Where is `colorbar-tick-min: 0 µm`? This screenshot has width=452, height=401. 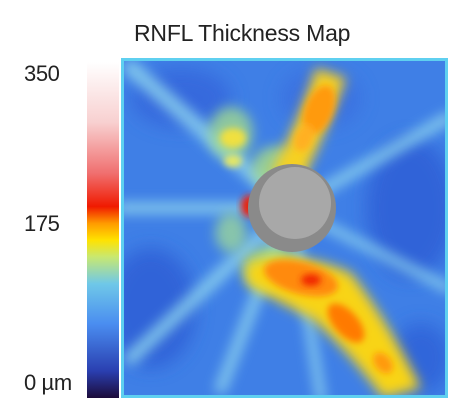
colorbar-tick-min: 0 µm is located at coordinates (48, 382).